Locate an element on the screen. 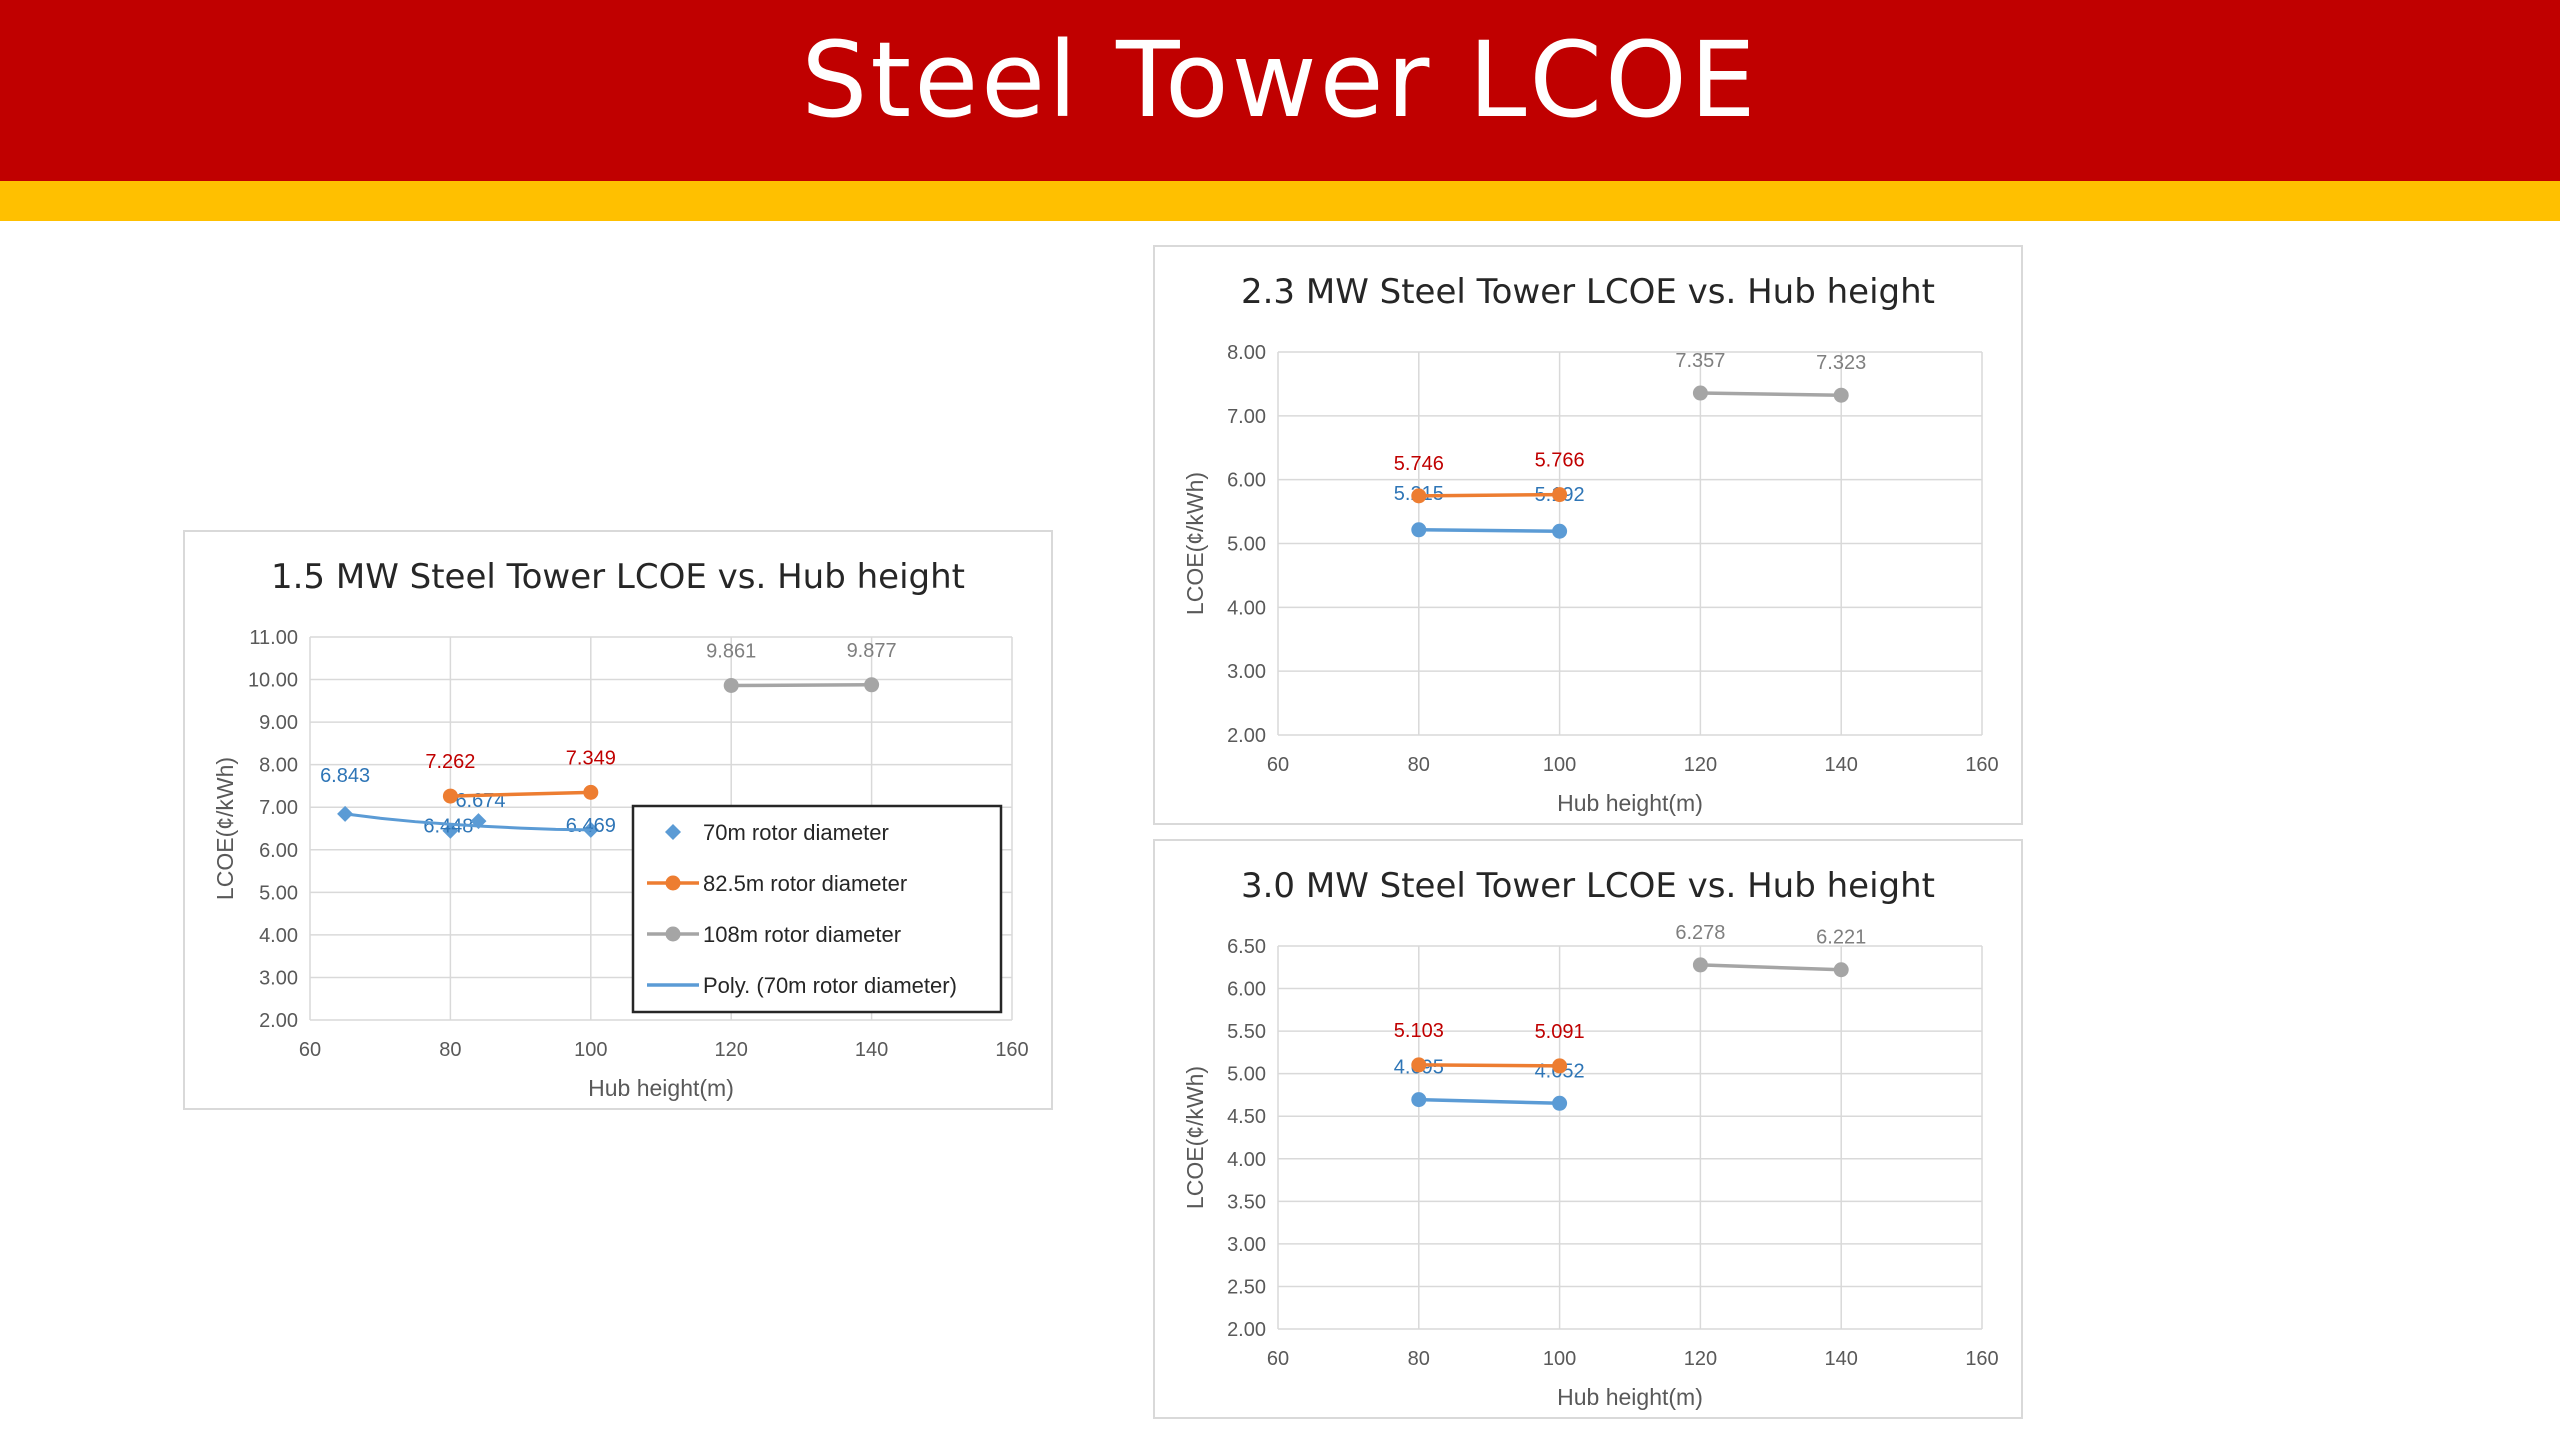  legend-box is located at coordinates (817, 909).